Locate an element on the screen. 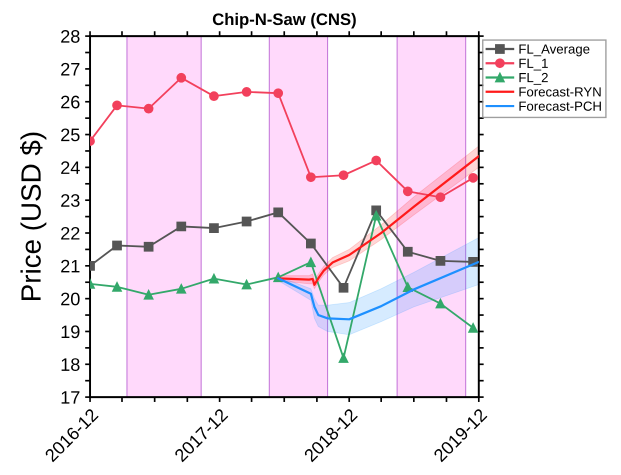 The image size is (621, 475). y-tick-label: 19 is located at coordinates (71, 331).